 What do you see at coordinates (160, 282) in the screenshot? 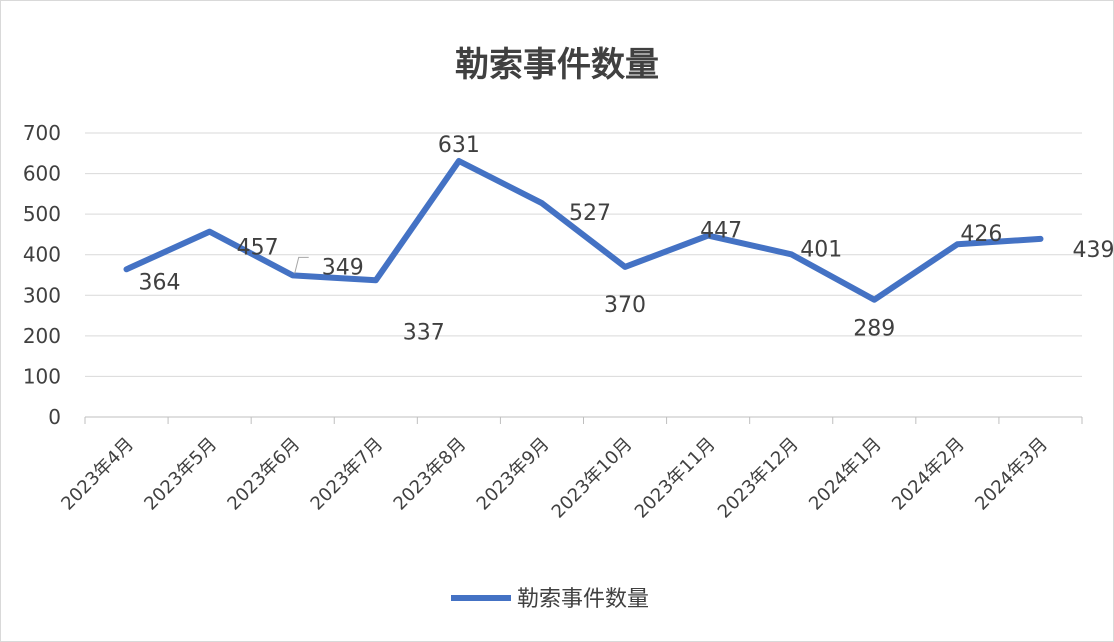
I see `data-label: 364` at bounding box center [160, 282].